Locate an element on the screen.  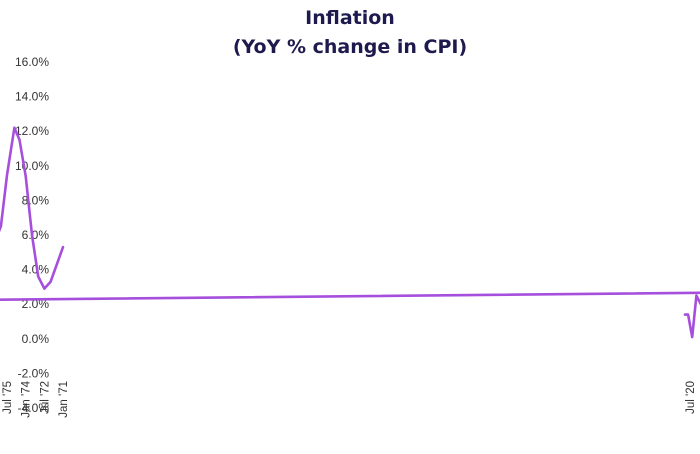
y-tick-label: 10.0% is located at coordinates (32, 166).